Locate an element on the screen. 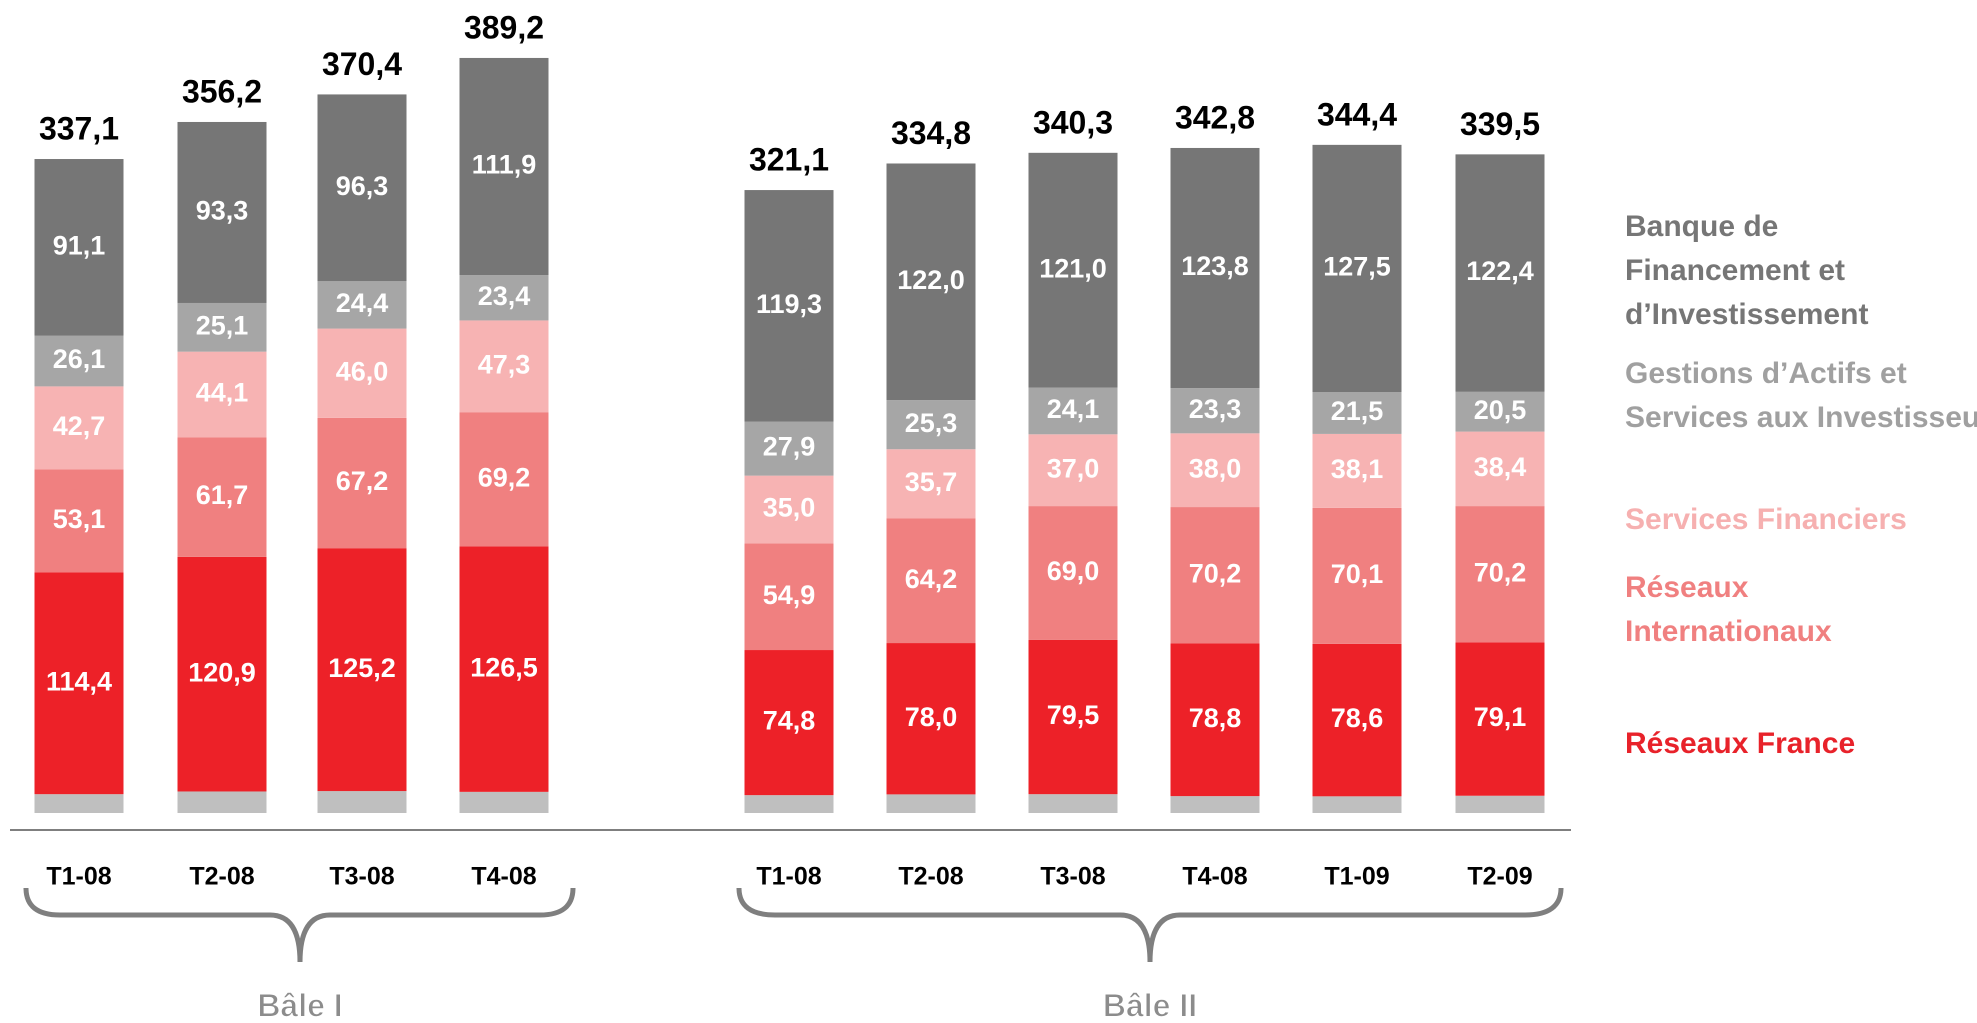  value-label: 20,5 is located at coordinates (1500, 410).